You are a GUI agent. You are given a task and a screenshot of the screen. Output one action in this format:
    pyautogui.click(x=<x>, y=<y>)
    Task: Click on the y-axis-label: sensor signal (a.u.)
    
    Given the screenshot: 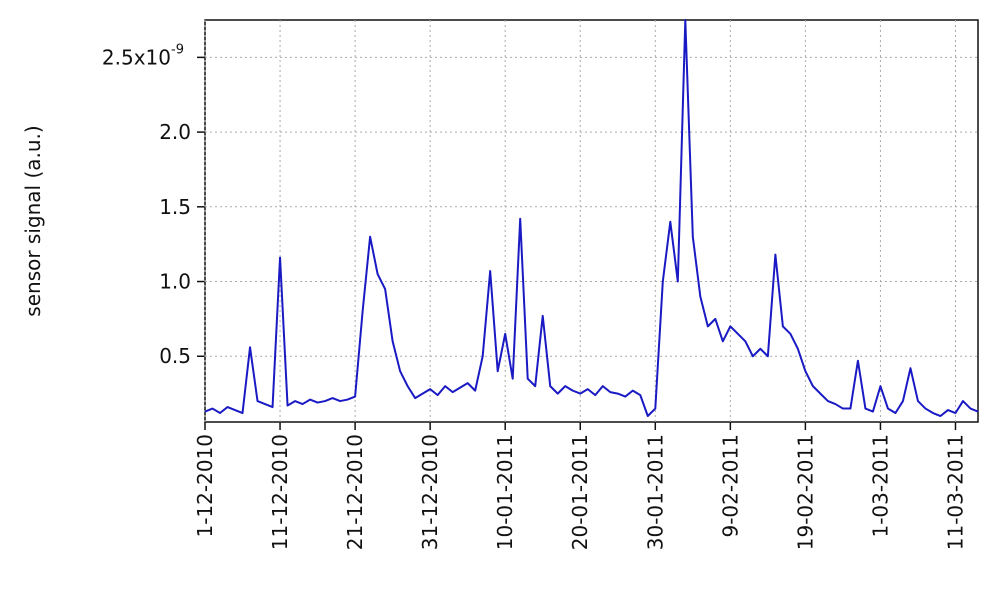 What is the action you would take?
    pyautogui.click(x=33, y=220)
    